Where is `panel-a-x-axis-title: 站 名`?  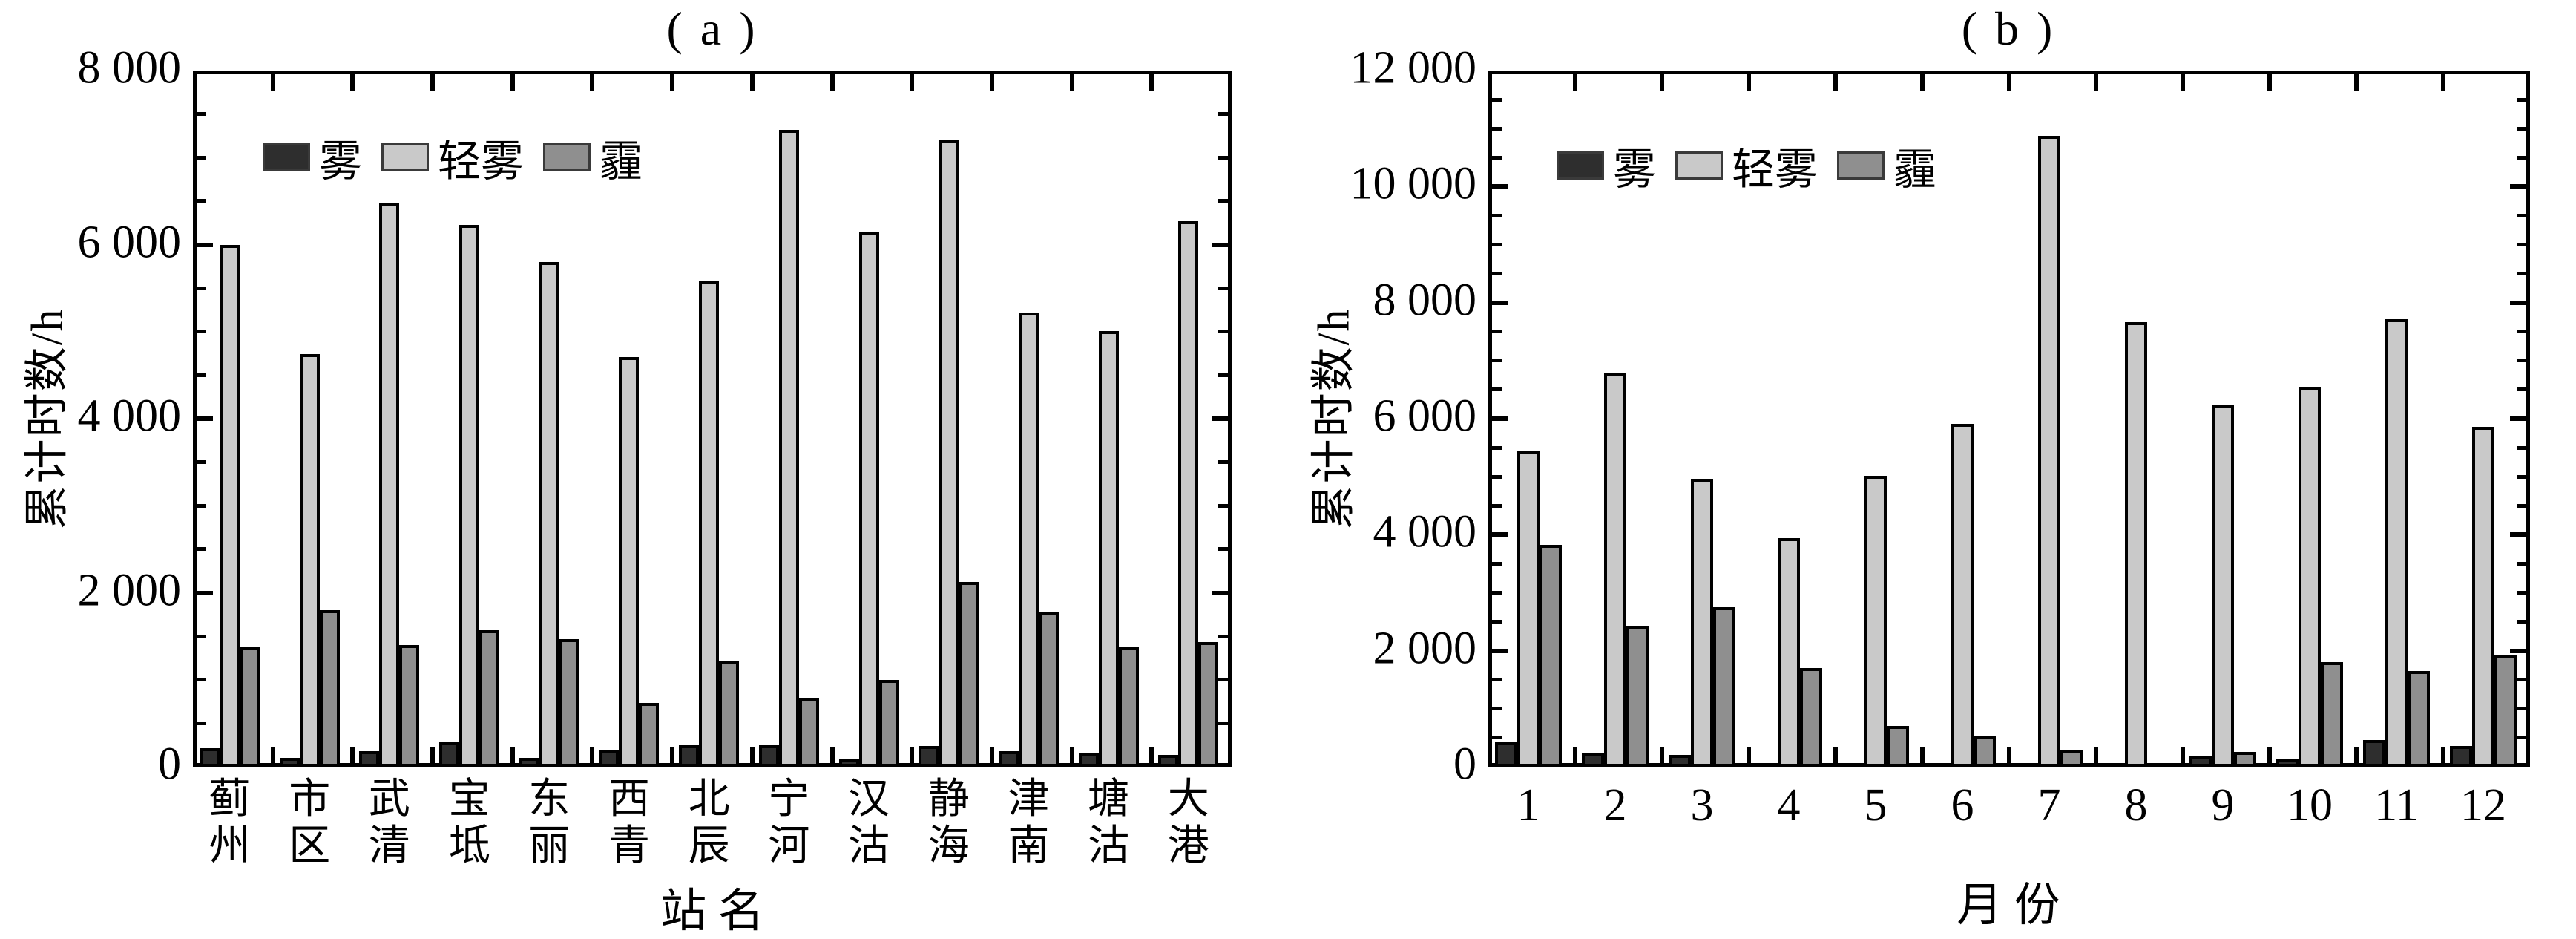
panel-a-x-axis-title: 站 名 is located at coordinates (712, 912).